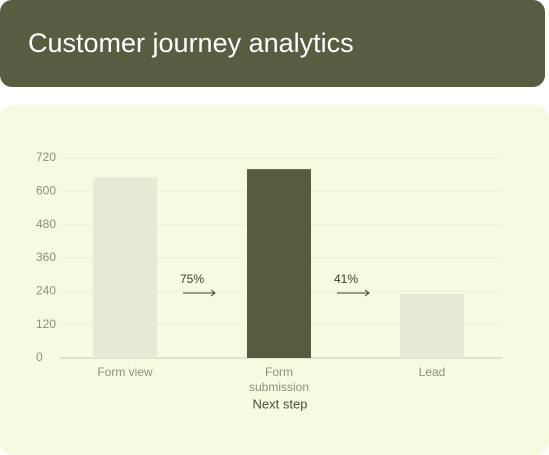 This screenshot has height=455, width=549. What do you see at coordinates (346, 279) in the screenshot?
I see `conversion-label: 41%` at bounding box center [346, 279].